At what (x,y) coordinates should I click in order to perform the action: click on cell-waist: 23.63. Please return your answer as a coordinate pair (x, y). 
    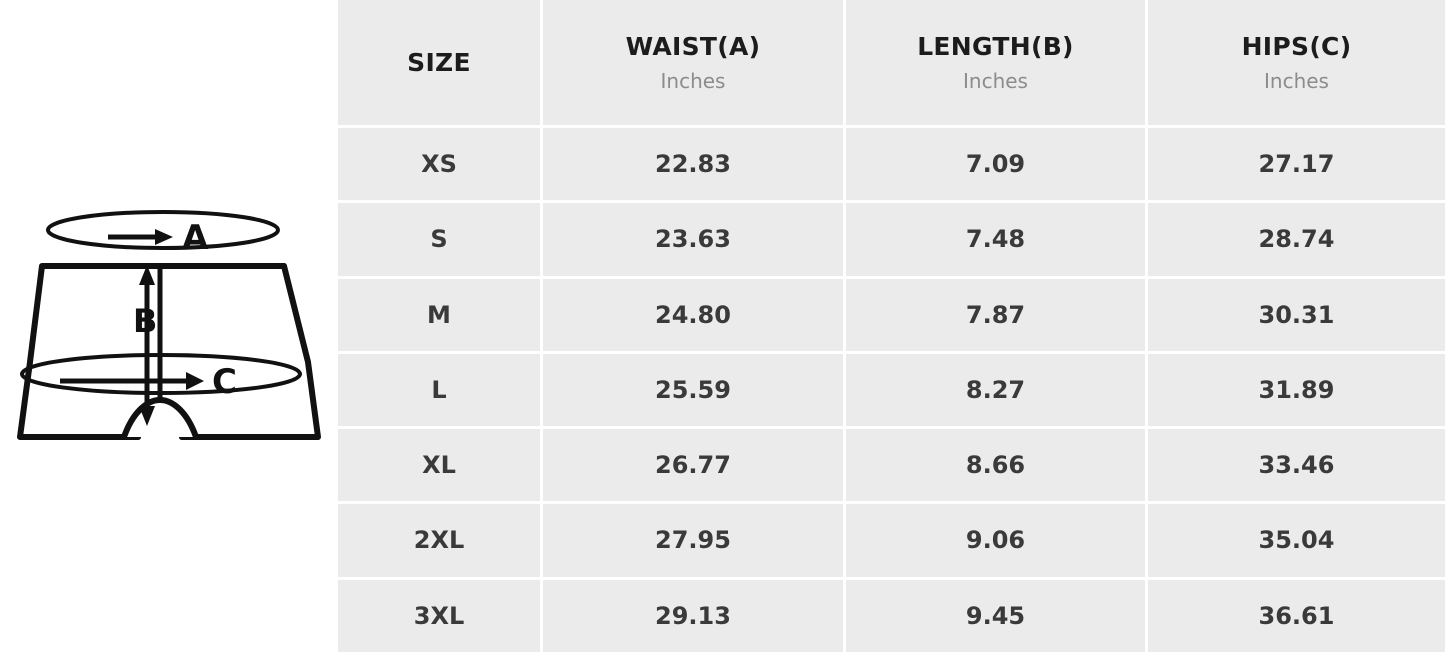
    Looking at the image, I should click on (694, 241).